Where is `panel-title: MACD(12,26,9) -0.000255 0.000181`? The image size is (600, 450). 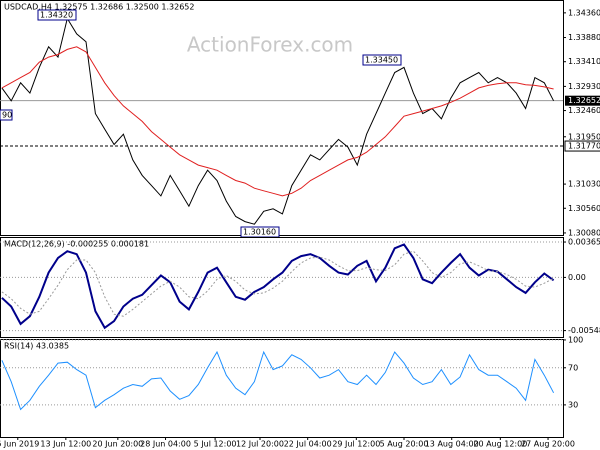
panel-title: MACD(12,26,9) -0.000255 0.000181 is located at coordinates (76, 244).